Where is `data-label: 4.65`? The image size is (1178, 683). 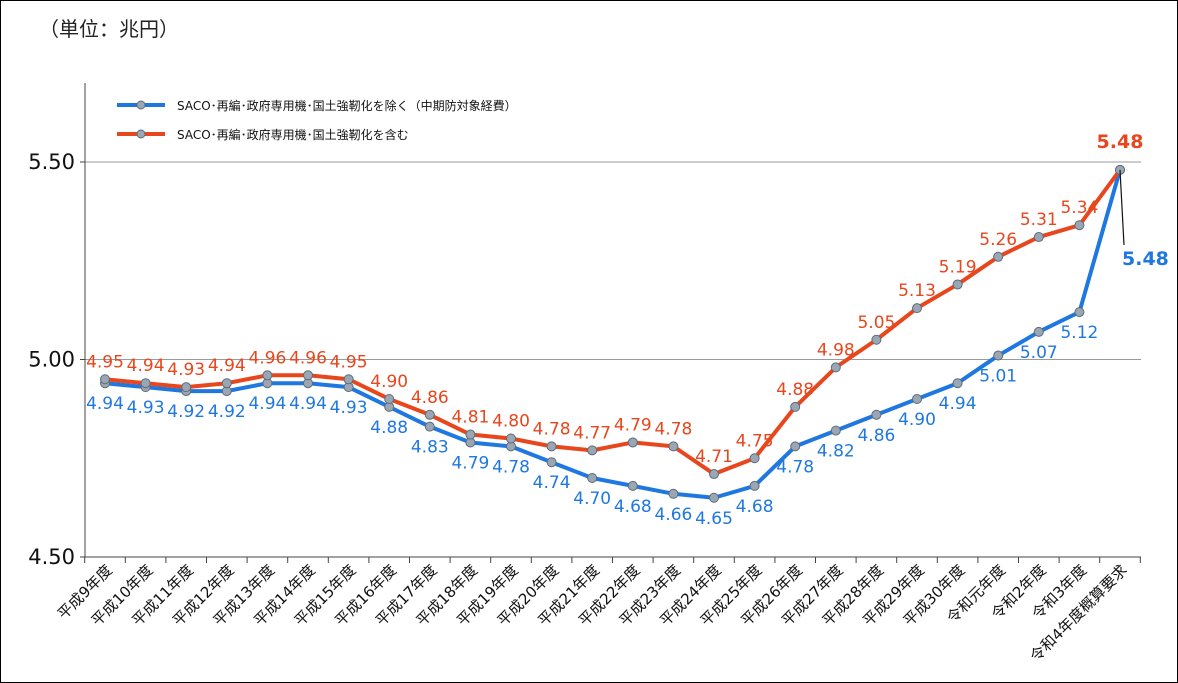 data-label: 4.65 is located at coordinates (714, 519).